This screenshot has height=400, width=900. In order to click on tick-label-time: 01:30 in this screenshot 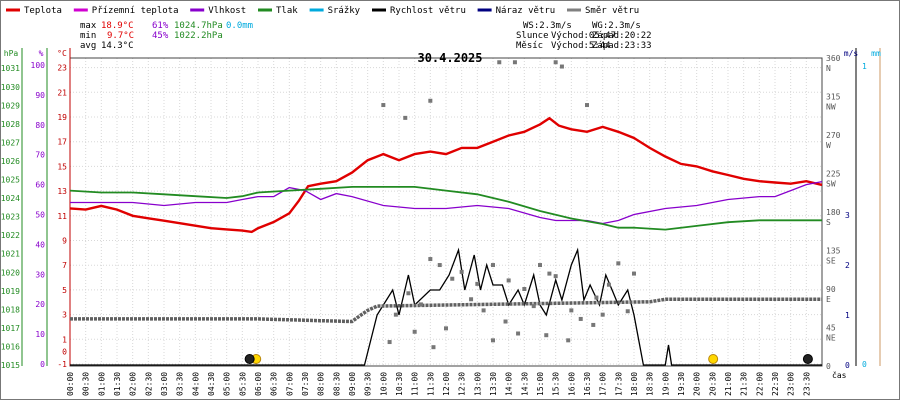, I will do `click(117, 384)`.